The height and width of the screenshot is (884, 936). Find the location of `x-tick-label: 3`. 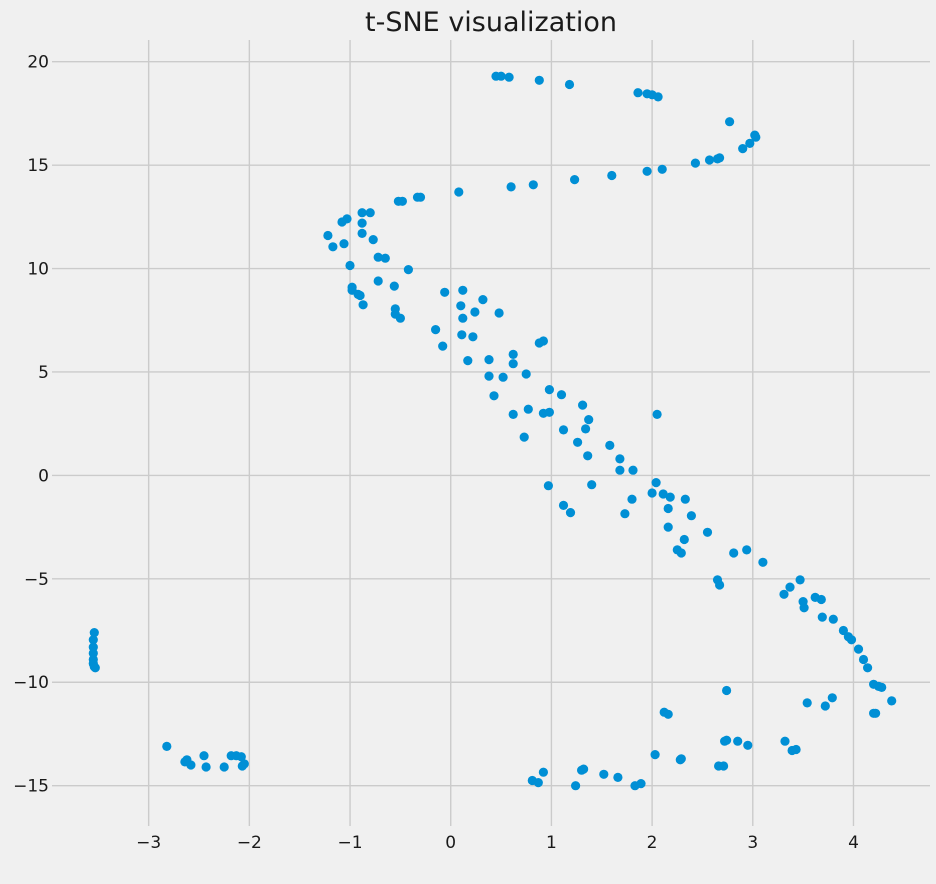

x-tick-label: 3 is located at coordinates (752, 843).